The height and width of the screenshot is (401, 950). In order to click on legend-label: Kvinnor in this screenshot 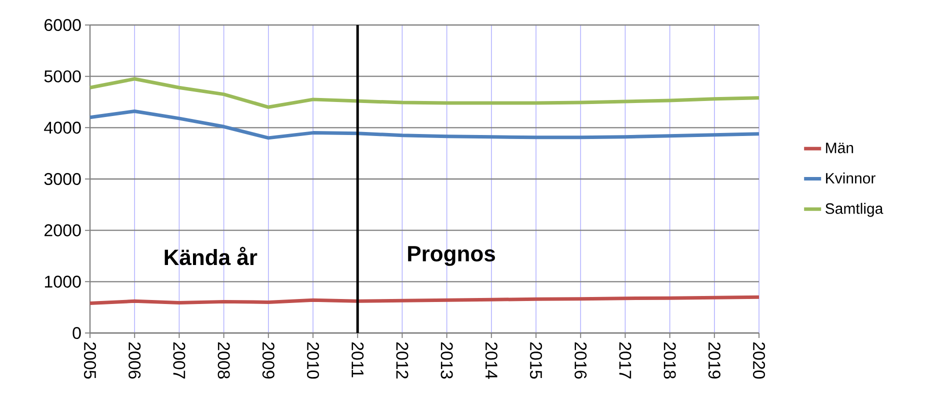, I will do `click(851, 178)`.